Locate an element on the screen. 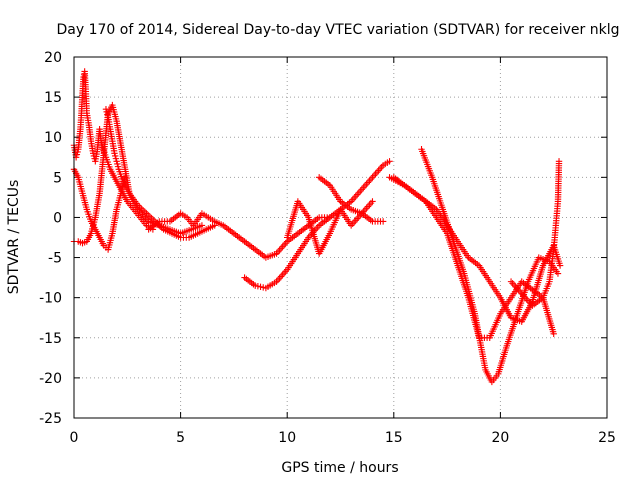  y-tick-label: 15 is located at coordinates (53, 98).